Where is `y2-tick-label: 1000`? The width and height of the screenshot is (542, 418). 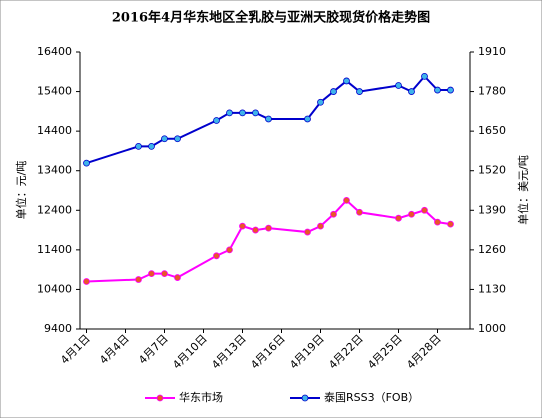
y2-tick-label: 1000 is located at coordinates (492, 328).